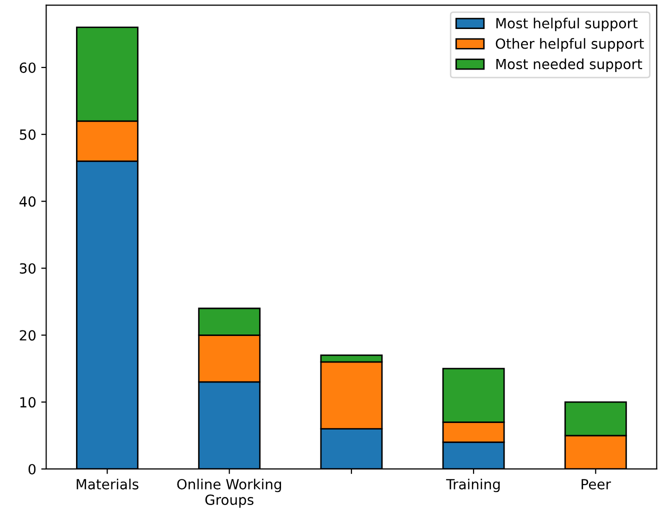 The height and width of the screenshot is (524, 660). What do you see at coordinates (32, 469) in the screenshot?
I see `y-tick-label: 0` at bounding box center [32, 469].